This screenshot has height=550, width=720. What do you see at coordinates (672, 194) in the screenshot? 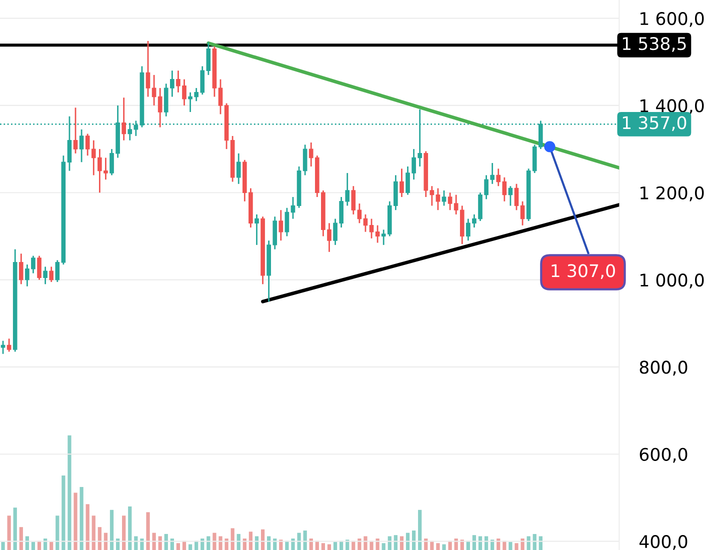
I see `y-tick-label: 1 200,0` at bounding box center [672, 194].